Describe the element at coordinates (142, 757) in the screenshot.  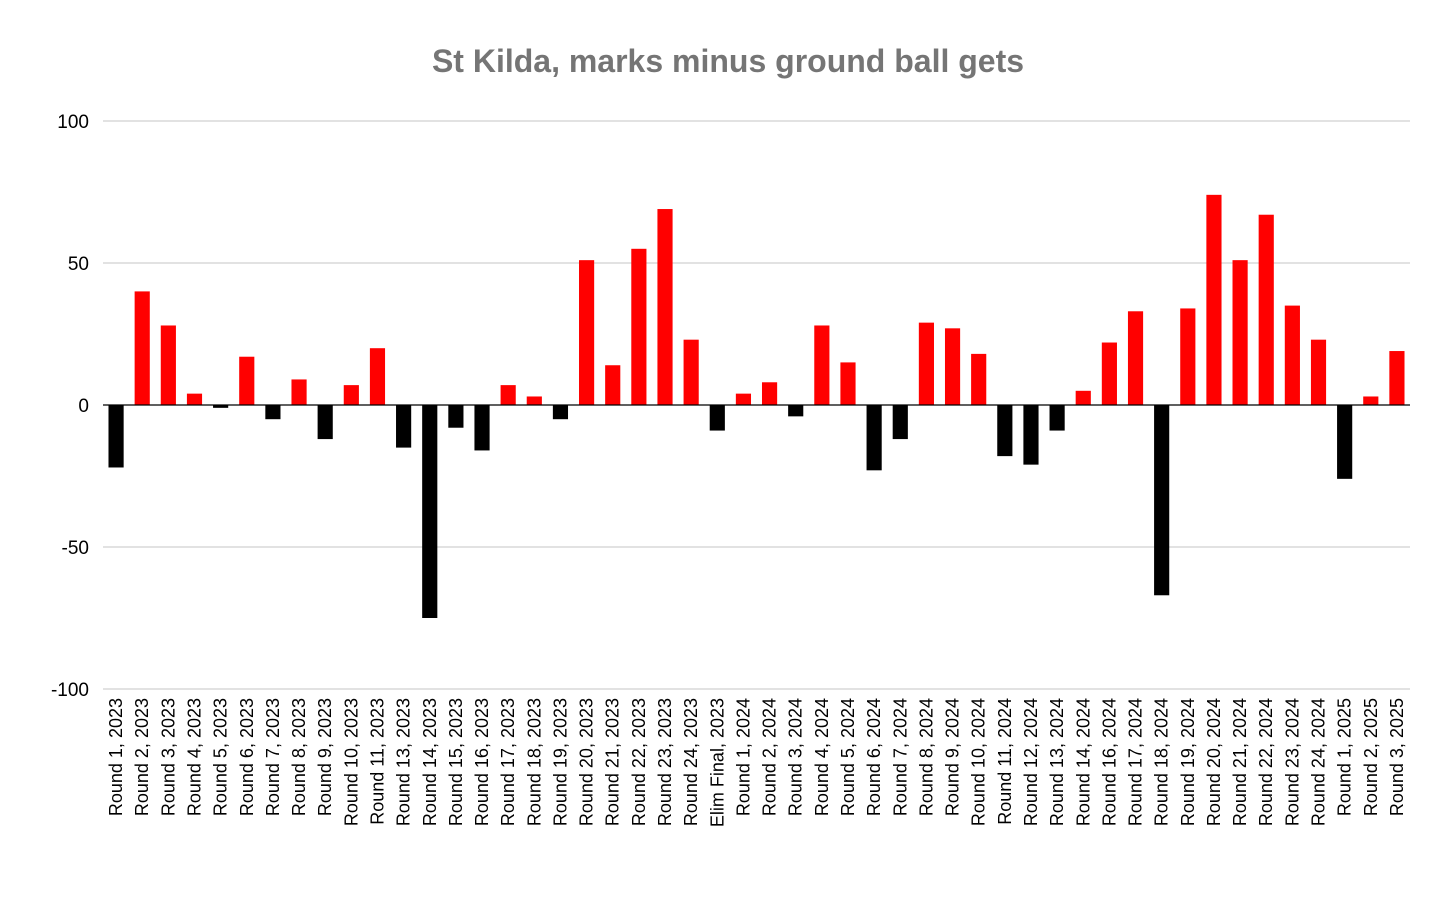
I see `x-tick-label: Round 2, 2023` at that location.